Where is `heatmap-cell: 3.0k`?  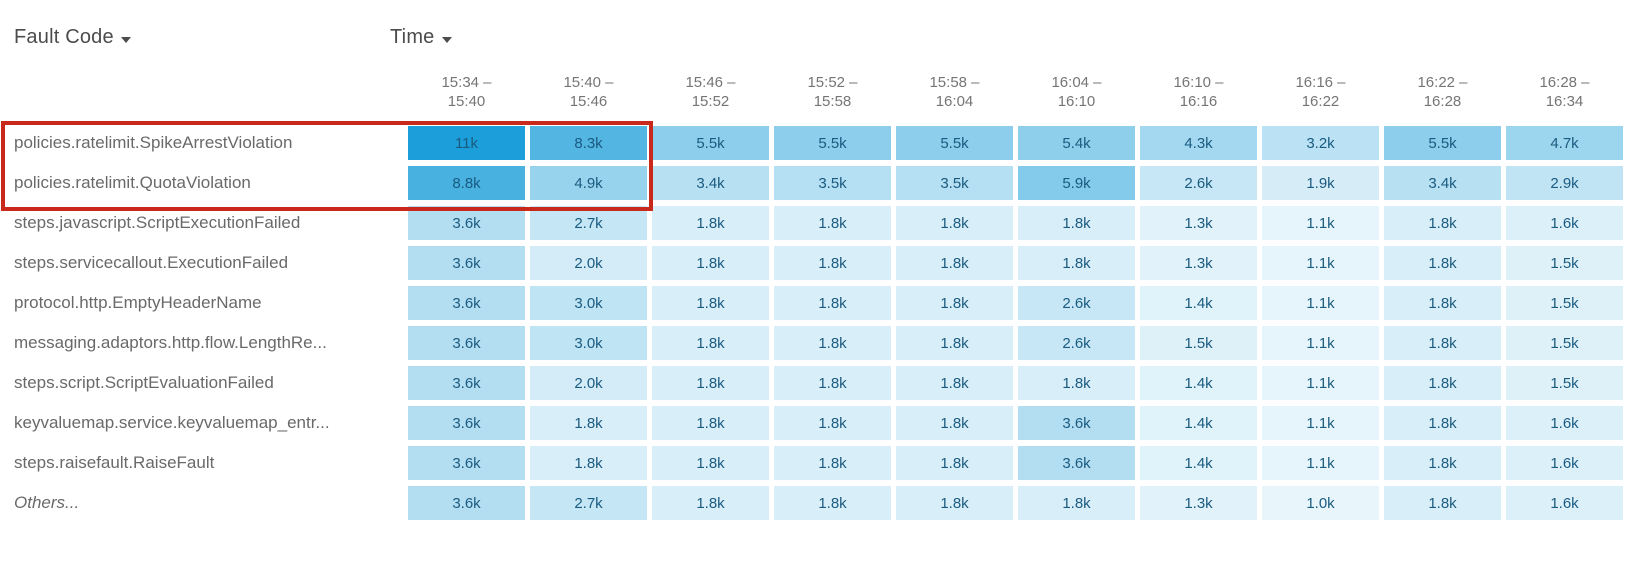
heatmap-cell: 3.0k is located at coordinates (588, 303).